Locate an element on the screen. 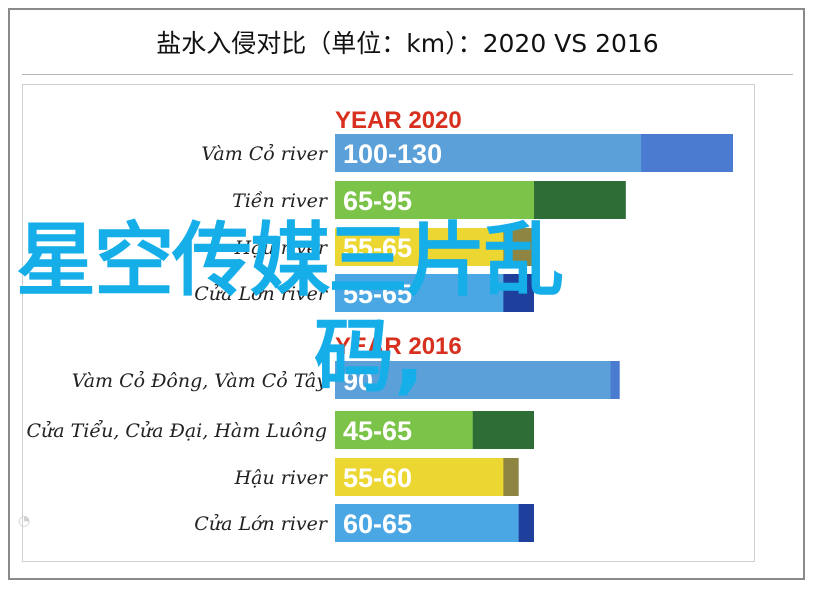  bar-value-label-1-3: 60-65 is located at coordinates (377, 524).